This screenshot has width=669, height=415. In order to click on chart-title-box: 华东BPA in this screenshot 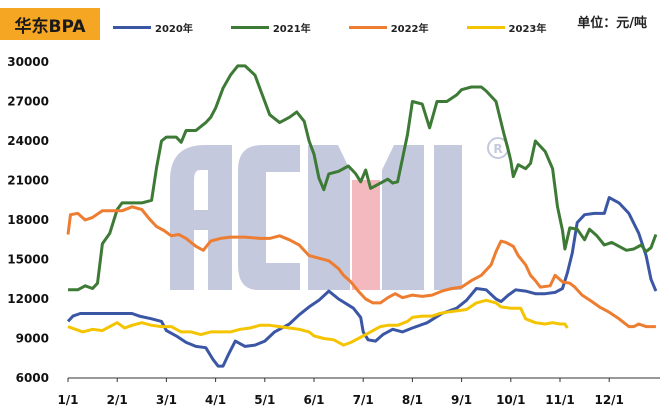, I will do `click(50, 24)`.